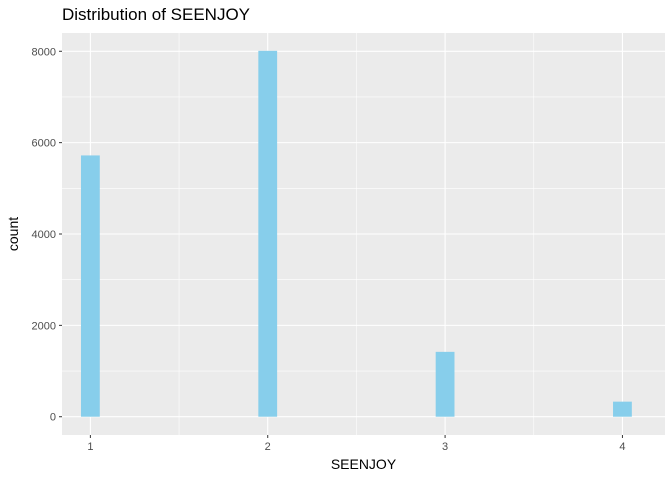  What do you see at coordinates (44, 144) in the screenshot?
I see `y-tick-label: 6000` at bounding box center [44, 144].